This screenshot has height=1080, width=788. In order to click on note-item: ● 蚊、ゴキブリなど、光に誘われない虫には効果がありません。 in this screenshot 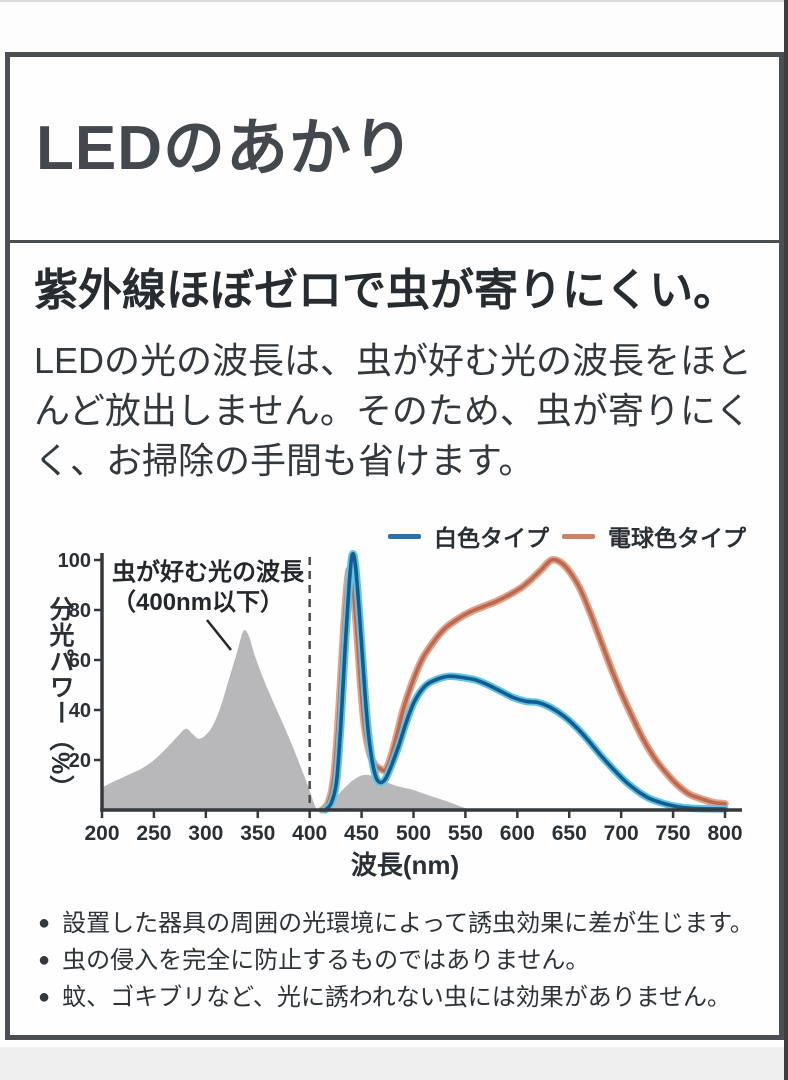, I will do `click(403, 998)`.